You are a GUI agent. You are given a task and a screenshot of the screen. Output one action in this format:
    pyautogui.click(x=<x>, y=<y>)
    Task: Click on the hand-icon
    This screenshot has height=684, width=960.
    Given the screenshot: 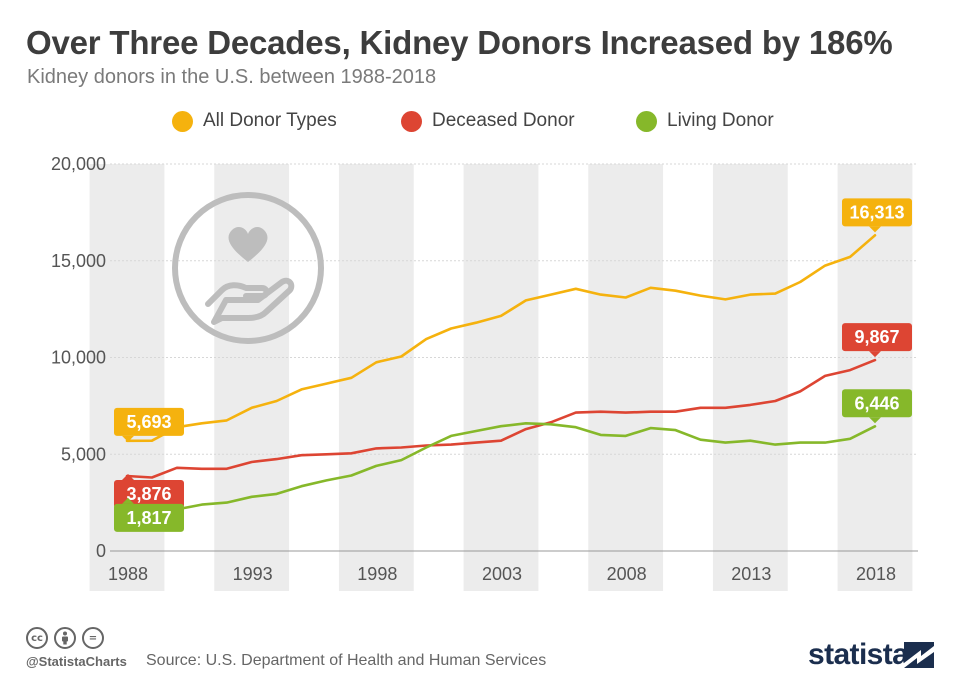 What is the action you would take?
    pyautogui.click(x=250, y=301)
    